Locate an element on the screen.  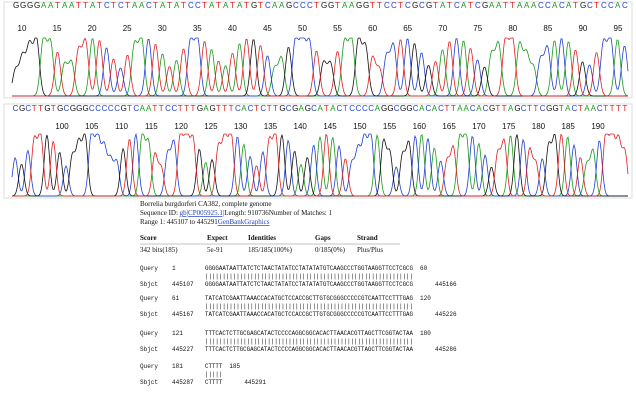
position-label: 100 is located at coordinates (62, 126).